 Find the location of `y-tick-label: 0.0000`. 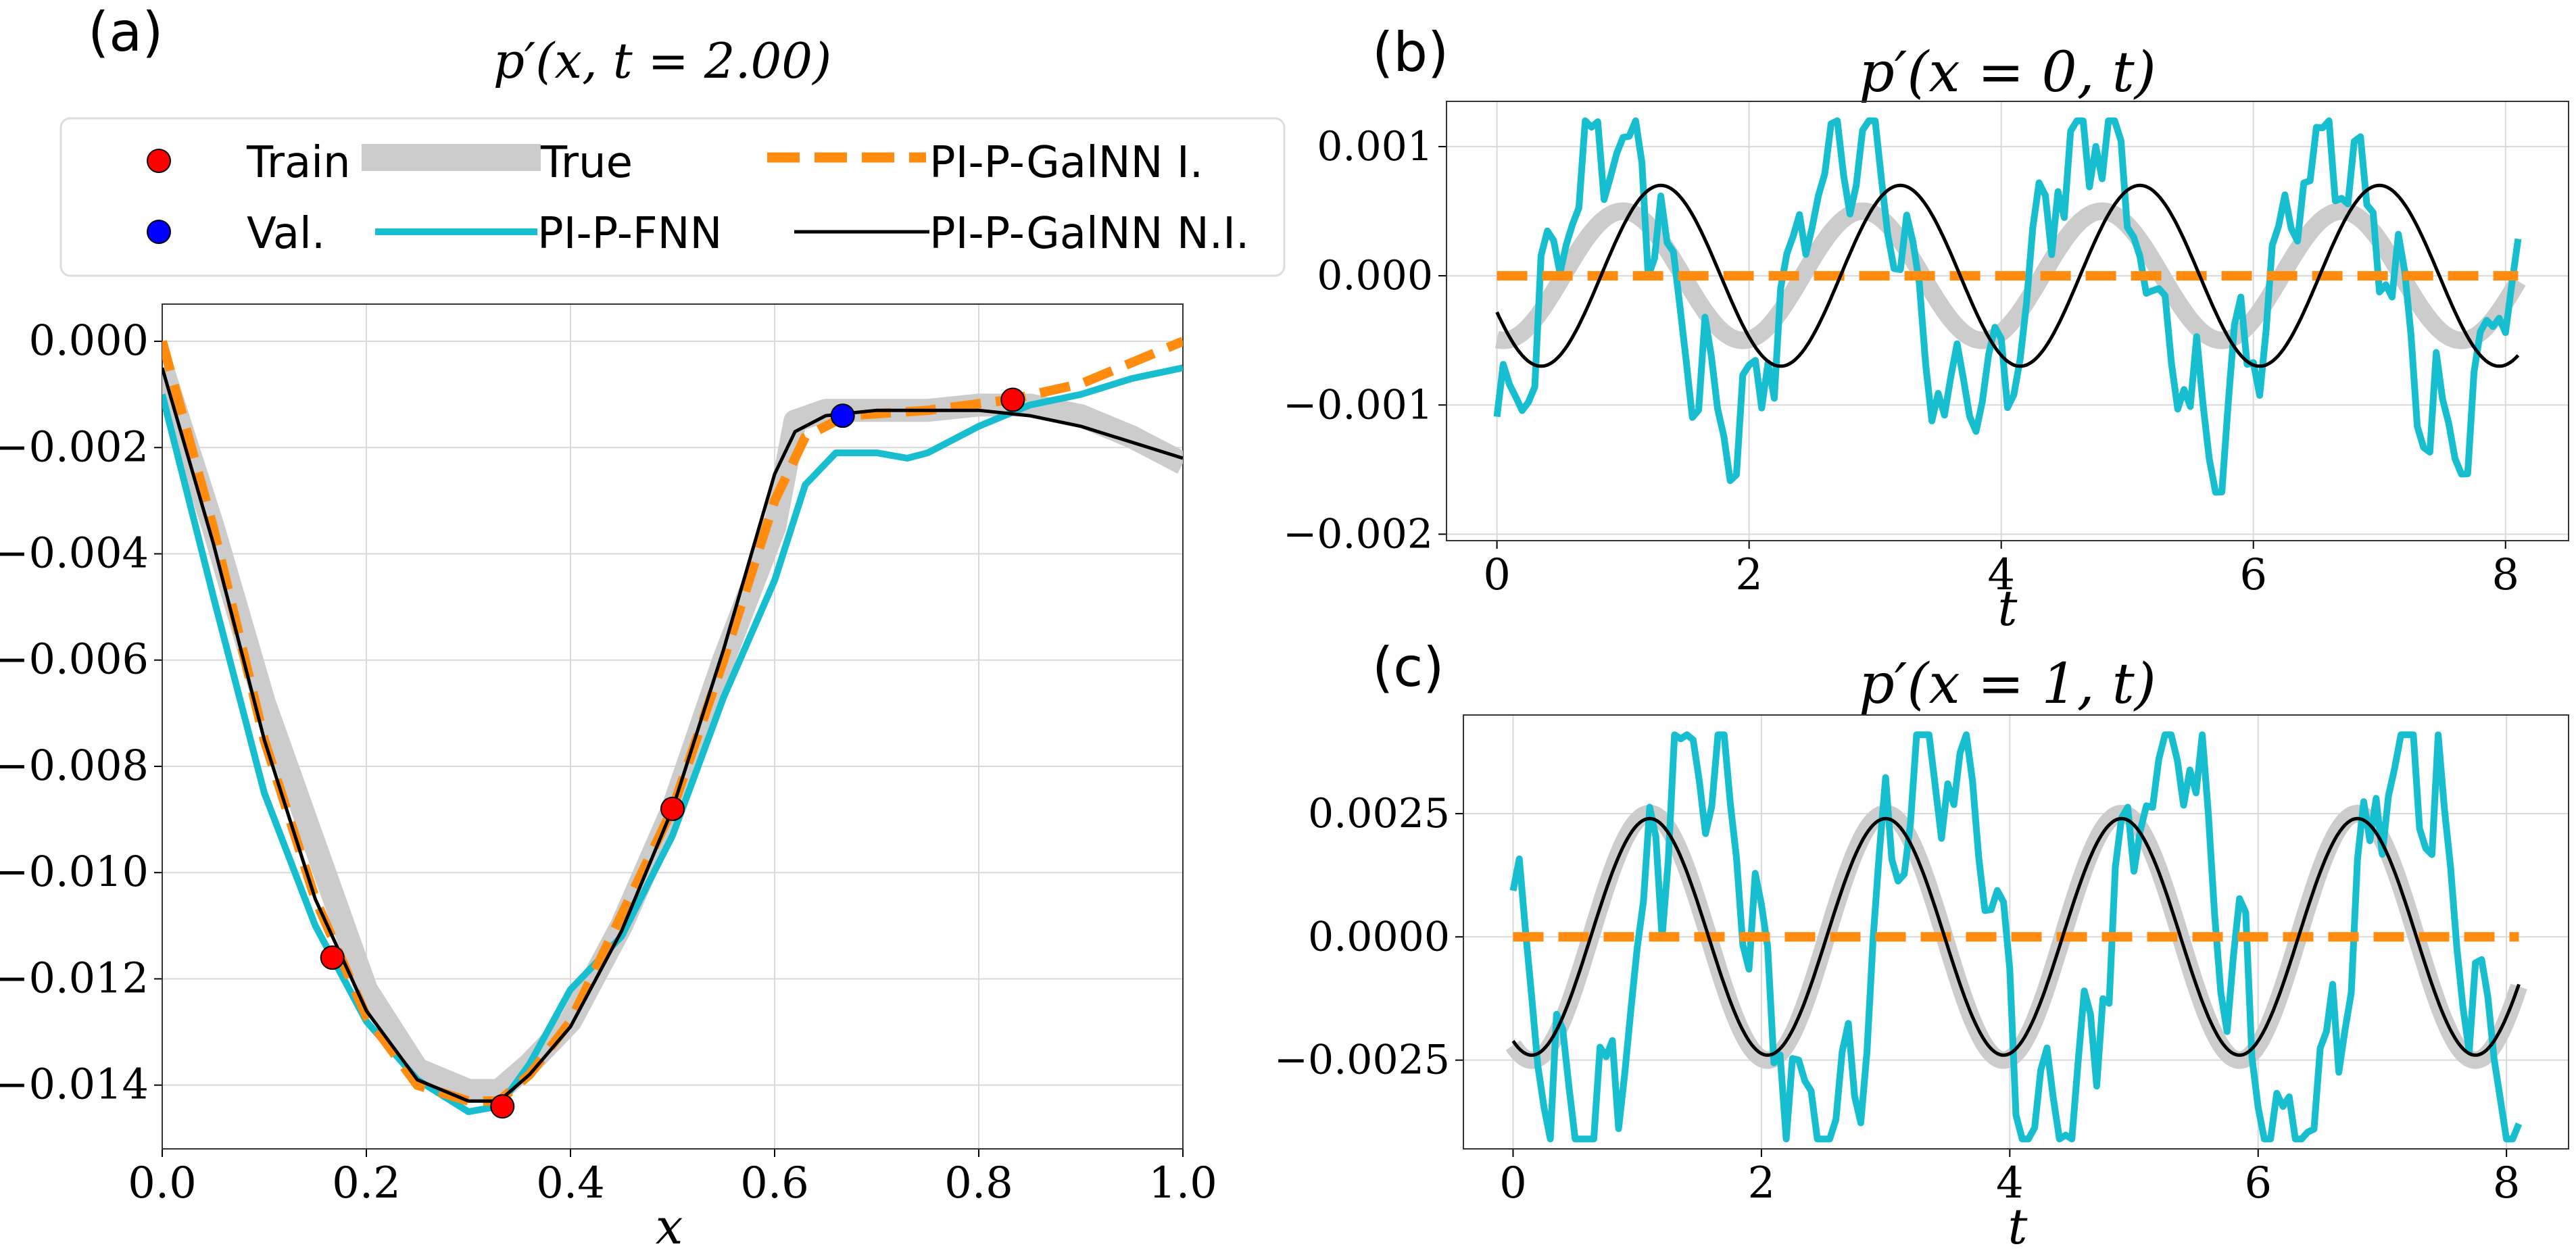

y-tick-label: 0.0000 is located at coordinates (1379, 936).